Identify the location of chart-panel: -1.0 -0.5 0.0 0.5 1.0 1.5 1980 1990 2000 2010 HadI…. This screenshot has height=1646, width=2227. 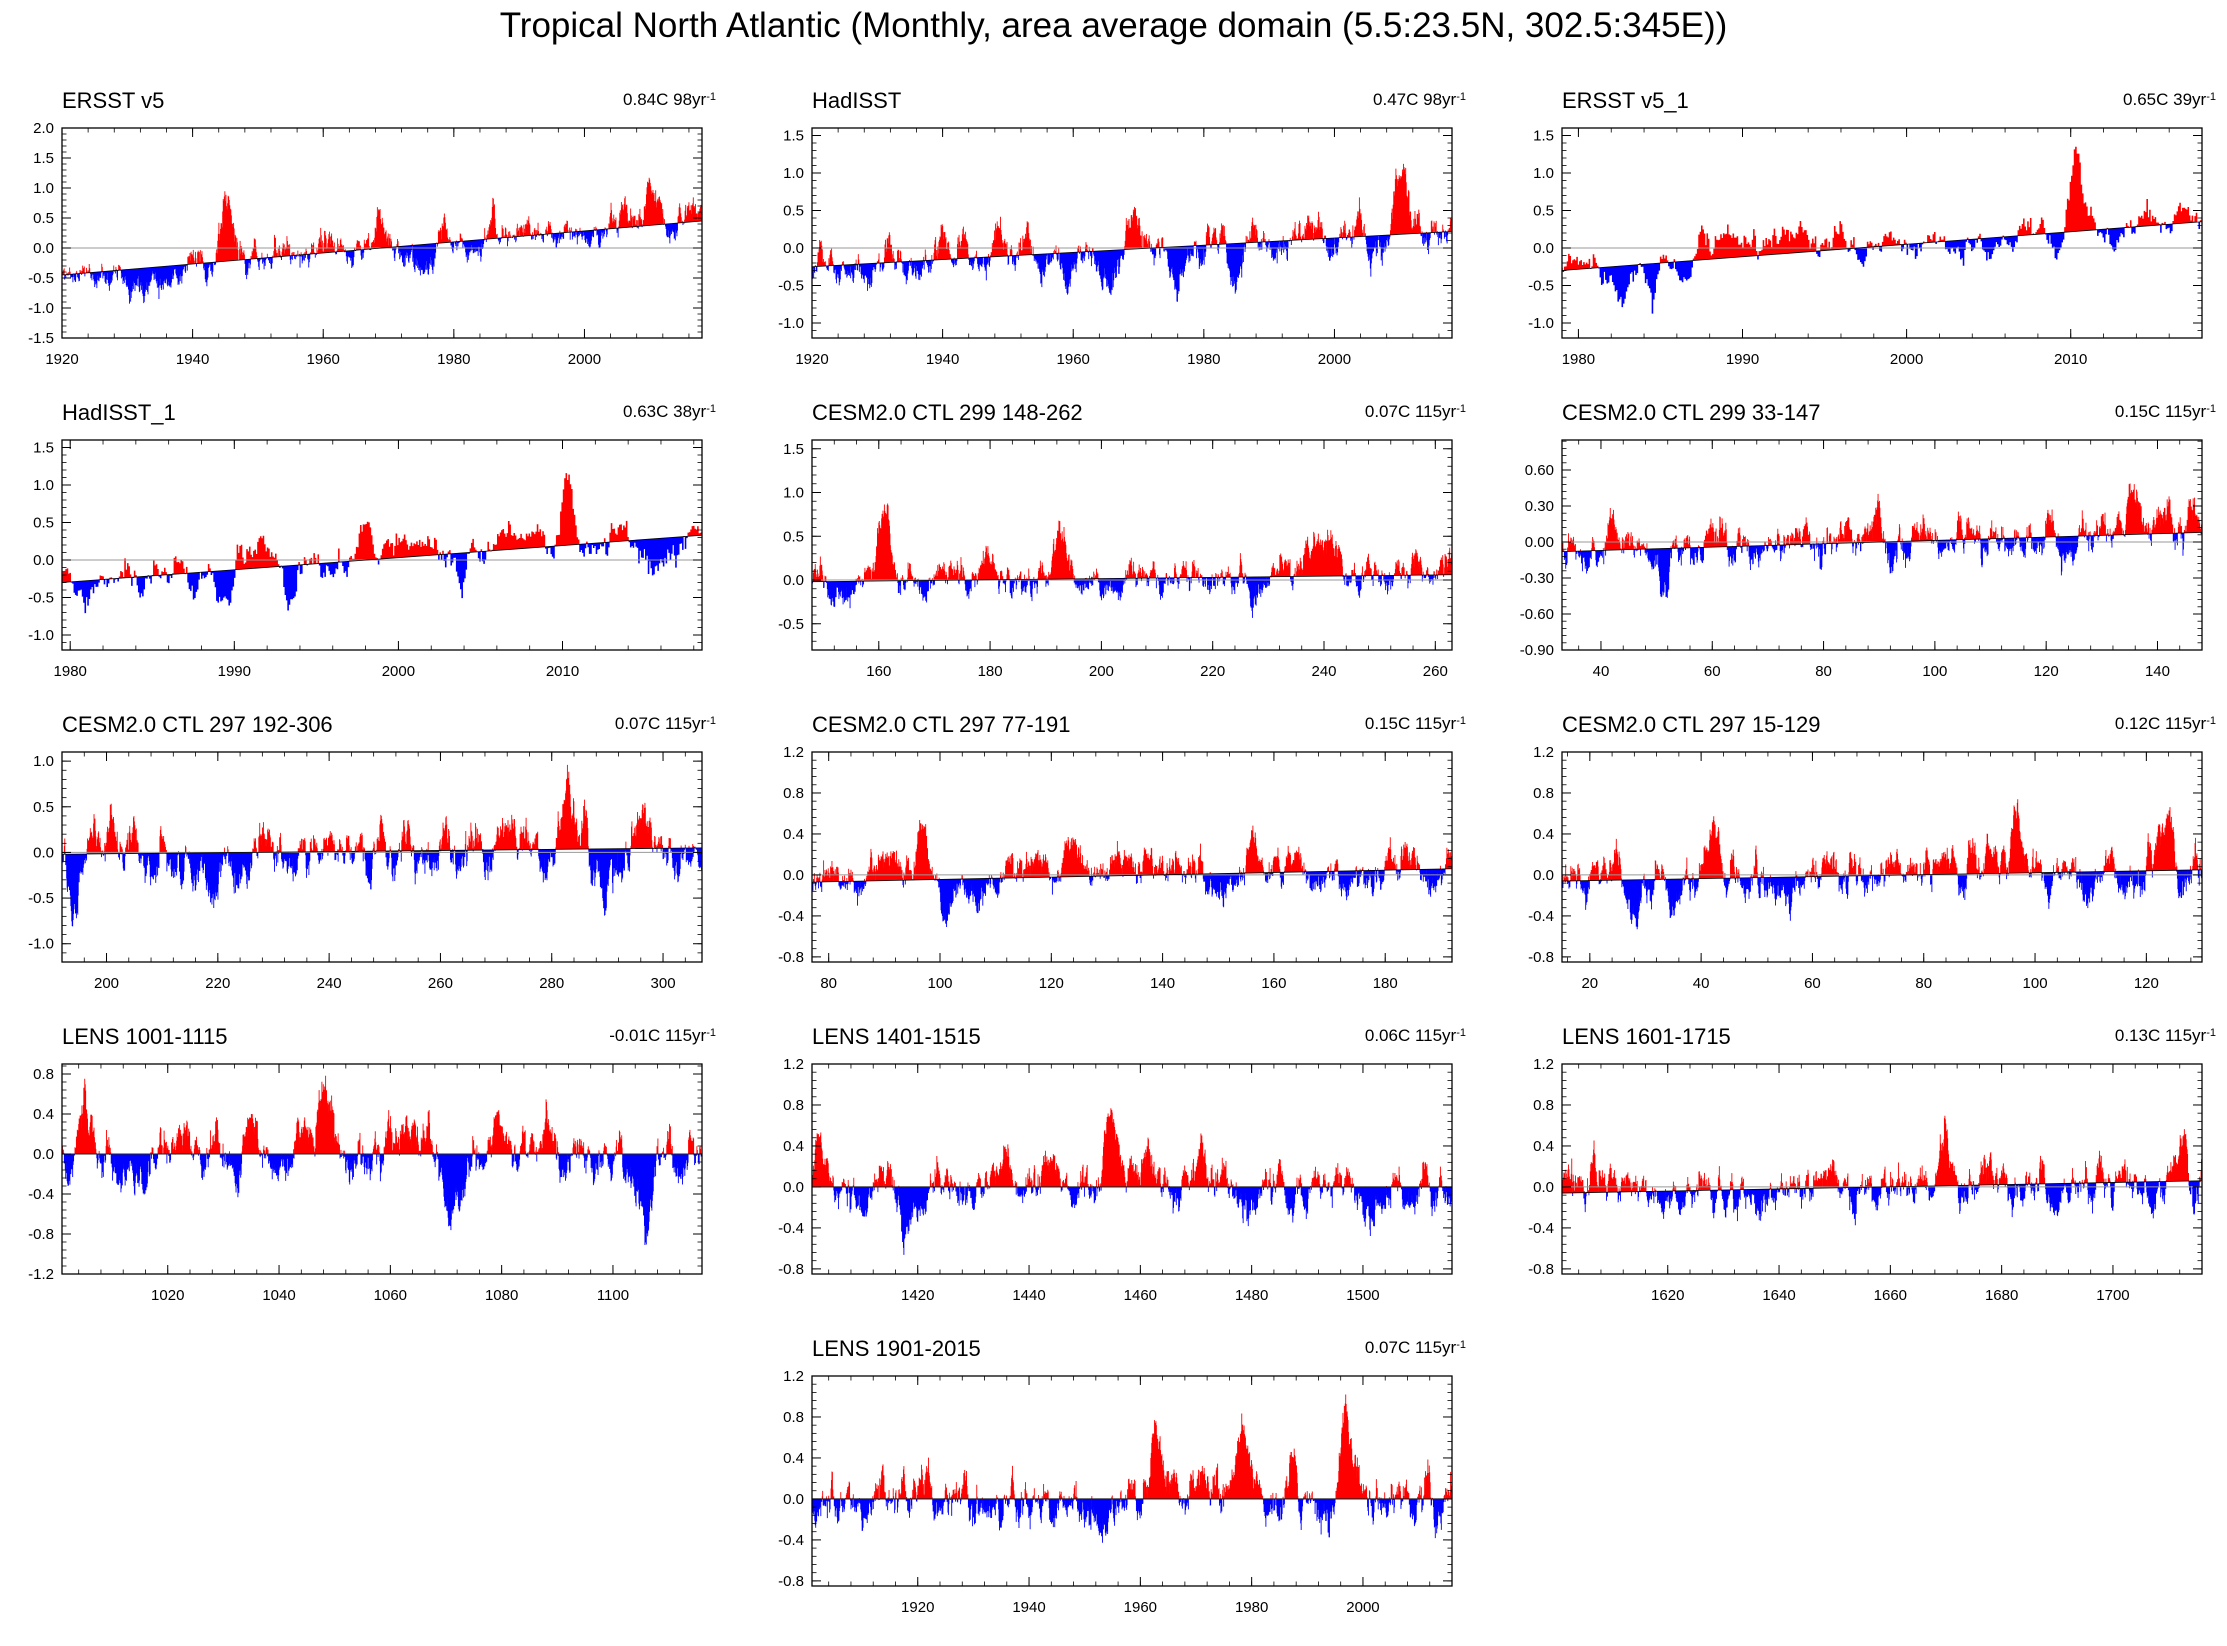
(358, 550).